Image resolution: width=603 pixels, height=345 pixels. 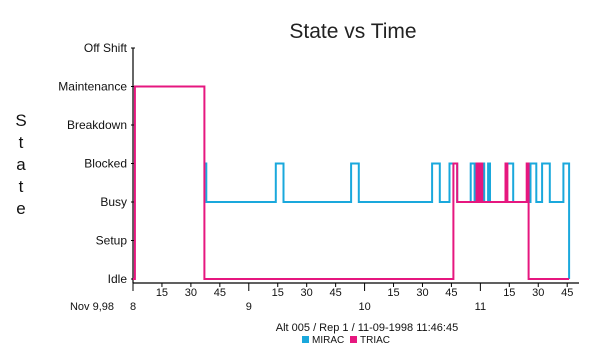 I want to click on state-label: Idle, so click(x=118, y=279).